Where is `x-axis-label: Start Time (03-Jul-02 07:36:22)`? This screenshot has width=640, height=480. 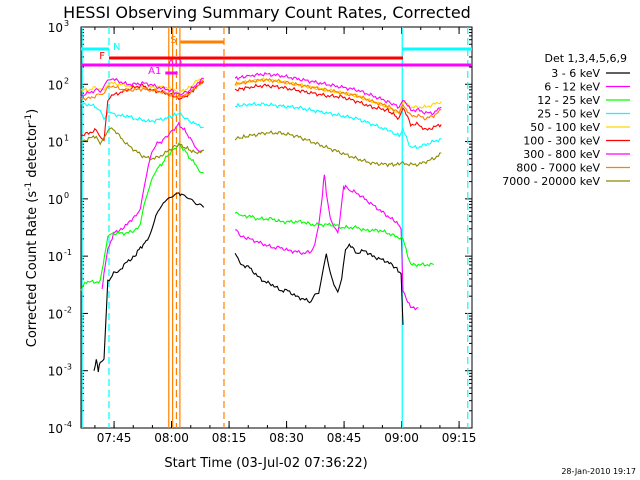 x-axis-label: Start Time (03-Jul-02 07:36:22) is located at coordinates (265, 463).